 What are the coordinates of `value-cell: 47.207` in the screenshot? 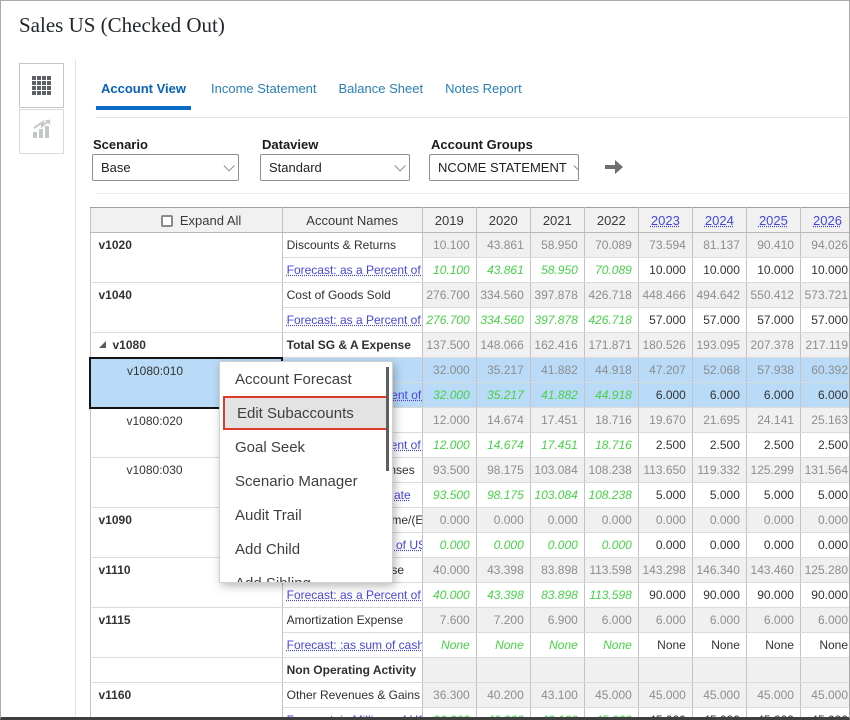 It's located at (665, 370).